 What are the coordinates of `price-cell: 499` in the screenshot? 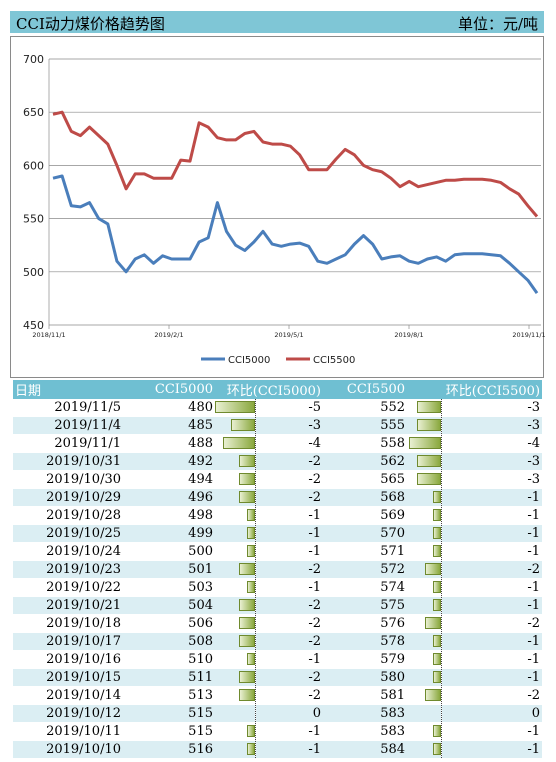 It's located at (169, 533).